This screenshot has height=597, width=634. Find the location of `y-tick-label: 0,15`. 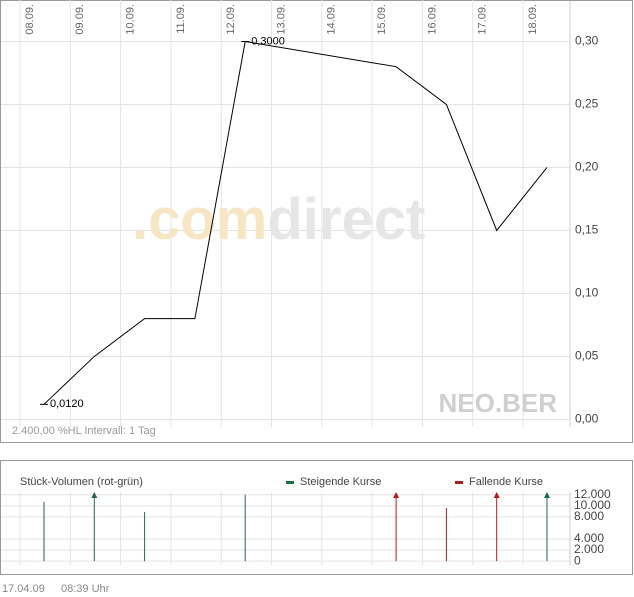

y-tick-label: 0,15 is located at coordinates (587, 230).